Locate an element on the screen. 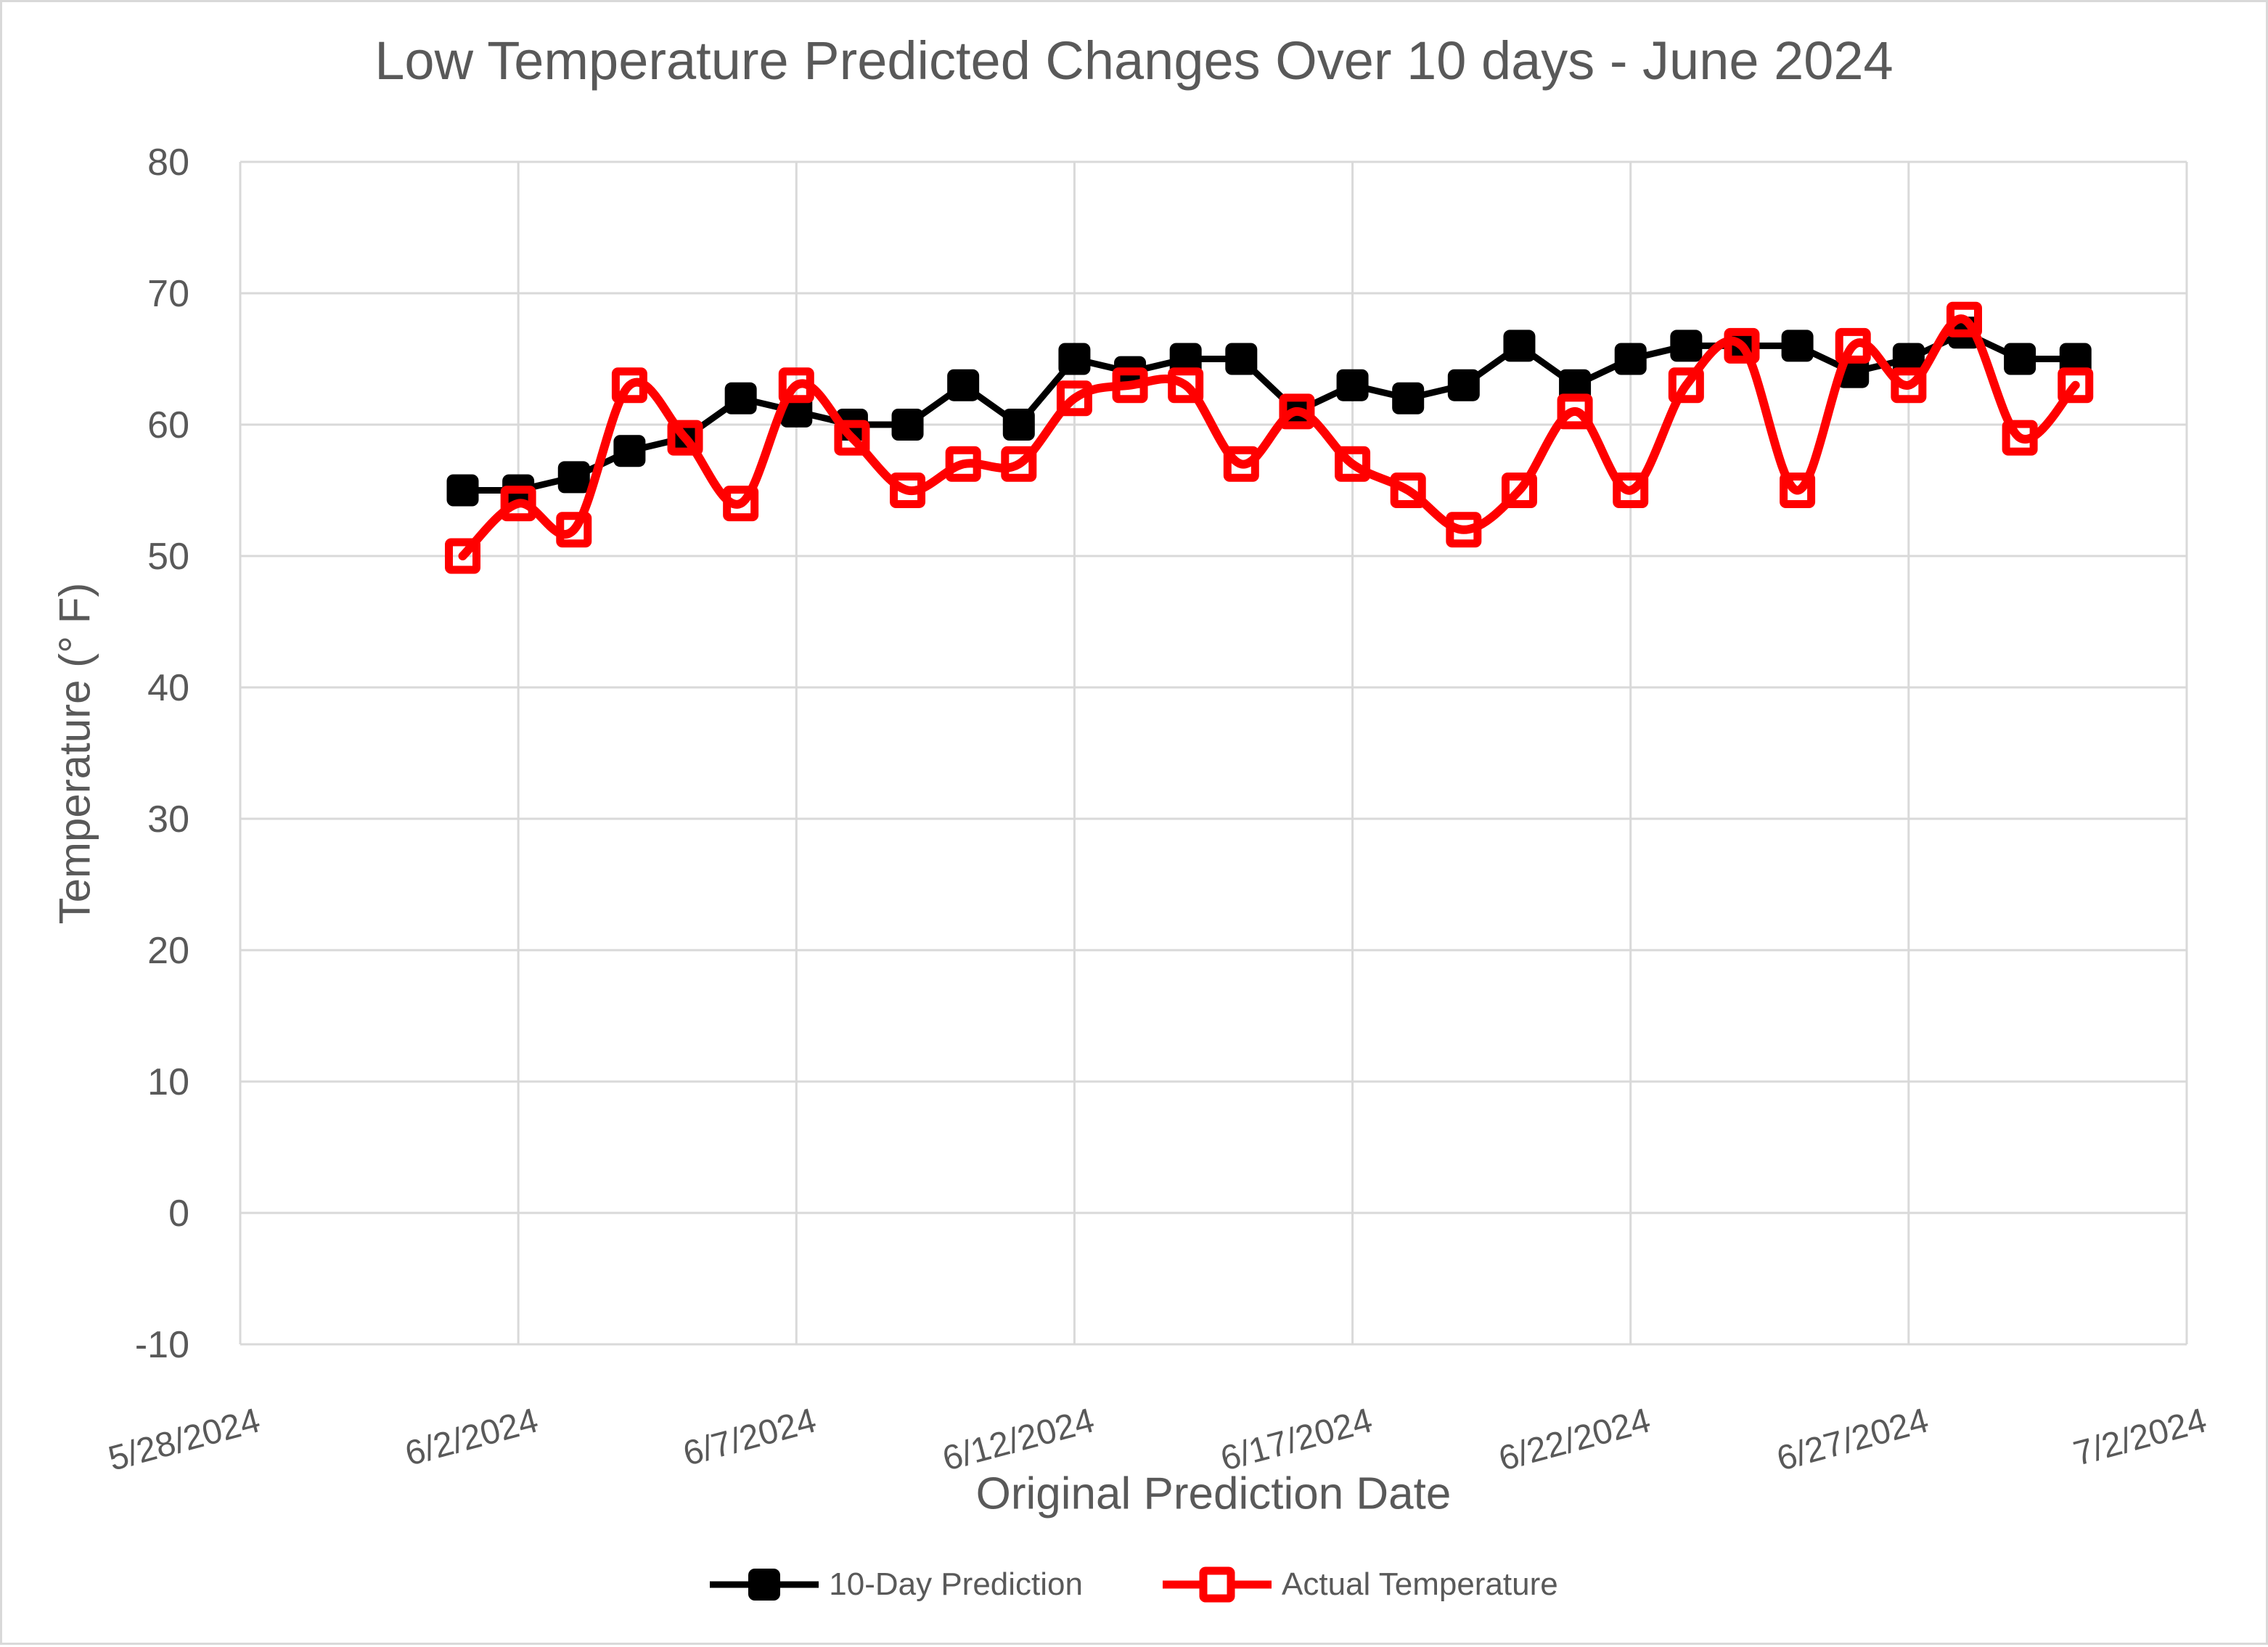 This screenshot has width=2268, height=1647. legend-label-prediction: 10-Day Prediction is located at coordinates (956, 1584).